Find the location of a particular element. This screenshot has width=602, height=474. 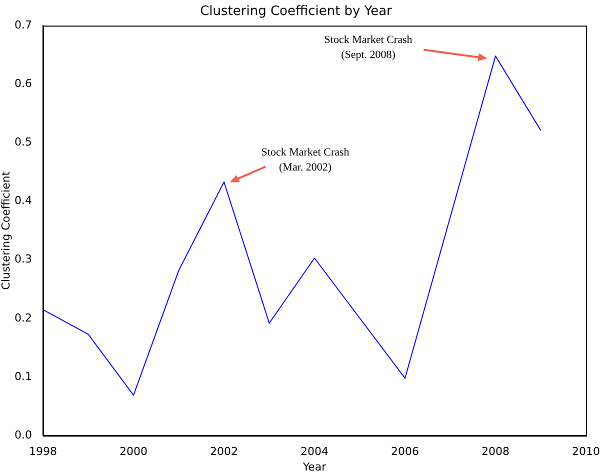

annotation: Stock Market Crash (Mar. 2002) is located at coordinates (305, 160).